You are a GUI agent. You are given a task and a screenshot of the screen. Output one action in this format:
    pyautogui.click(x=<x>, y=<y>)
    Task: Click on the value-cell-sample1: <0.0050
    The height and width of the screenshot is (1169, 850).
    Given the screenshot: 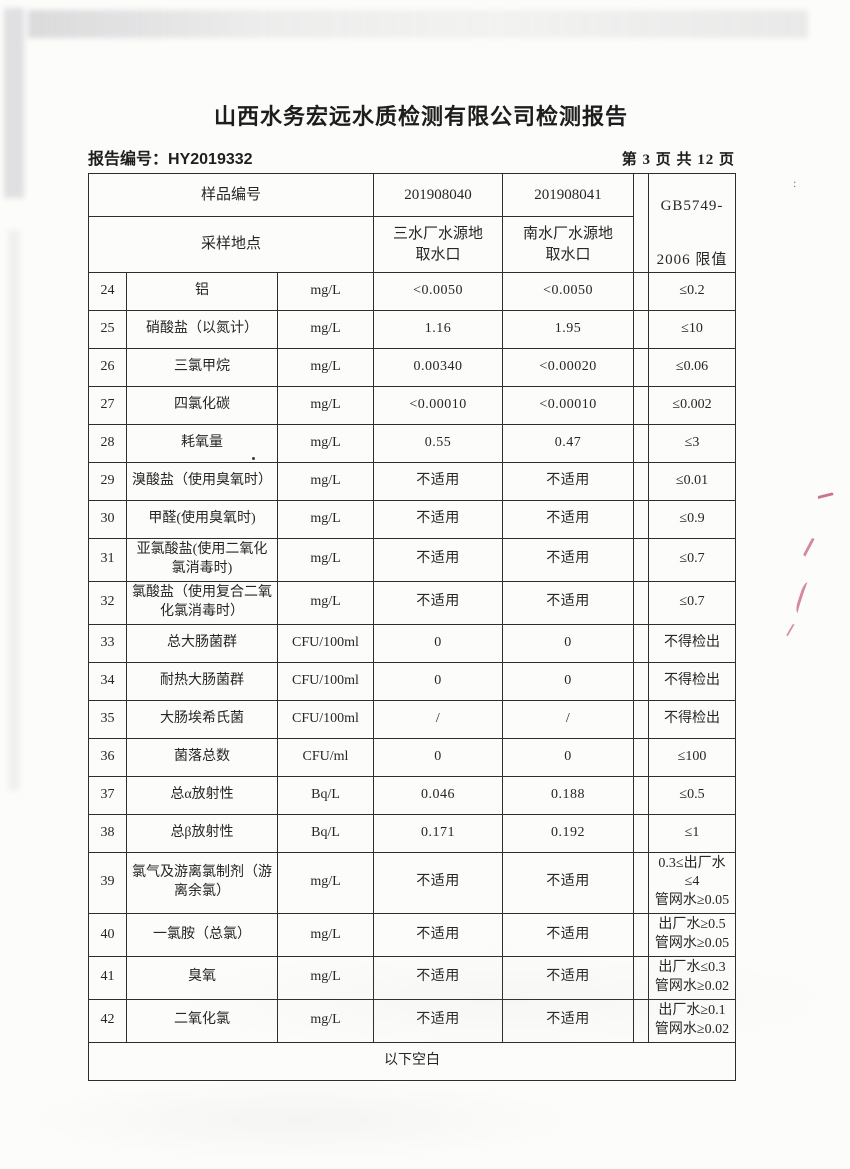 What is the action you would take?
    pyautogui.click(x=438, y=291)
    